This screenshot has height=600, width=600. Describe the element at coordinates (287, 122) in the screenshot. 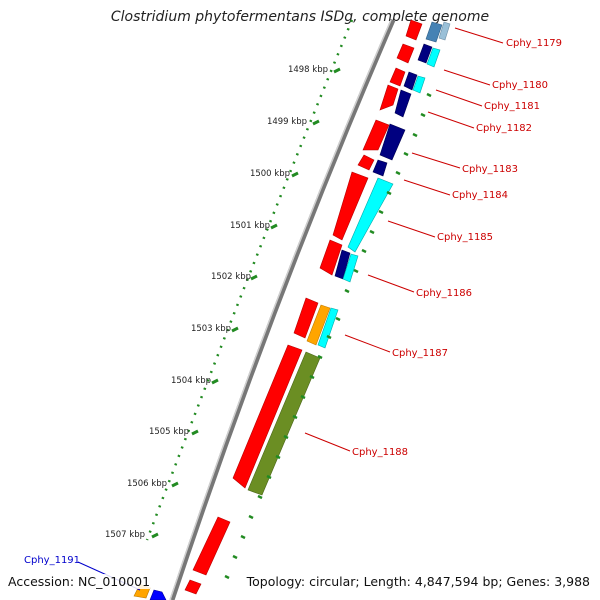

I see `kbp-label-1499: 1499 kbp` at that location.